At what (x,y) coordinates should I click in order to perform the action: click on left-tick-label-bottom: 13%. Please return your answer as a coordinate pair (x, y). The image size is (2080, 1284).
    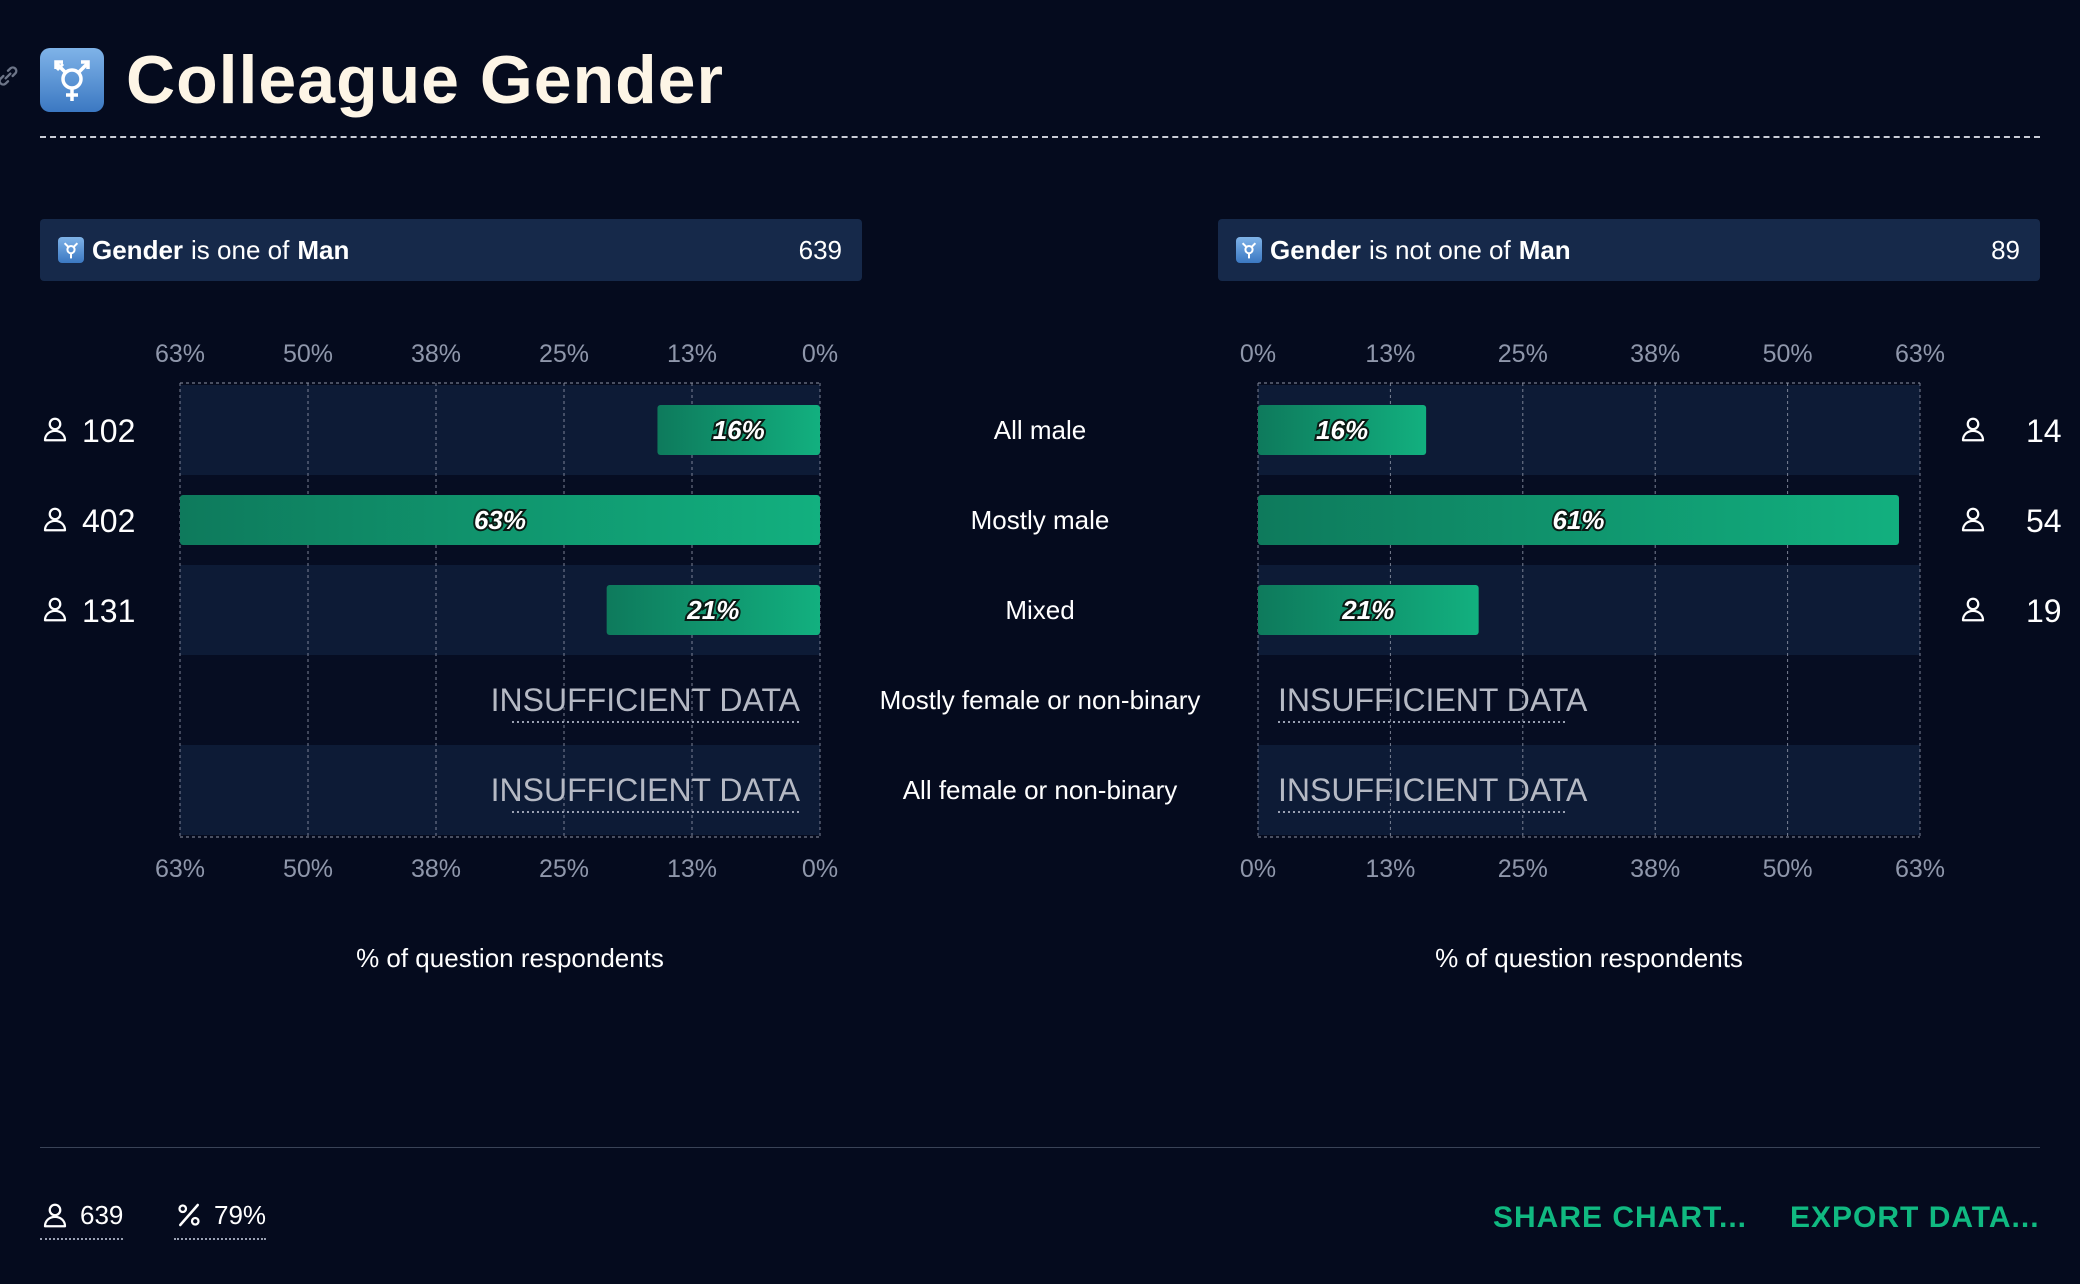
    Looking at the image, I should click on (692, 869).